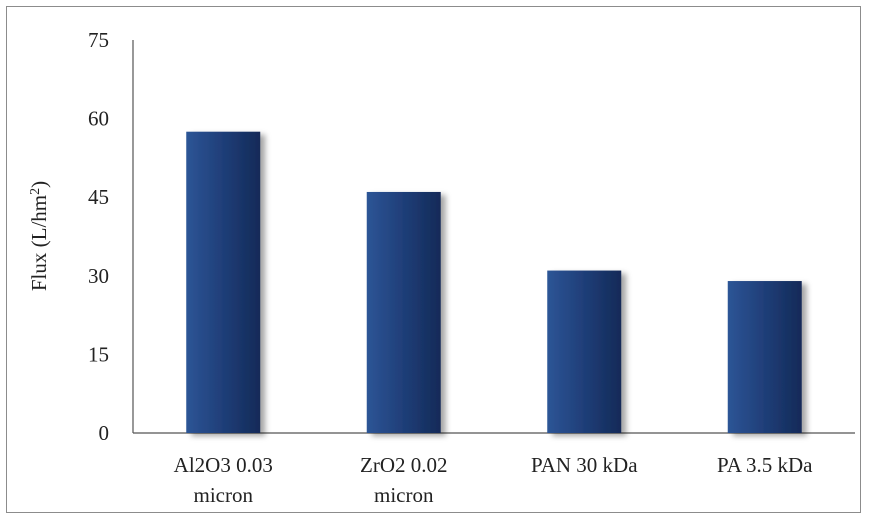  What do you see at coordinates (98, 276) in the screenshot?
I see `y-tick-label: 30` at bounding box center [98, 276].